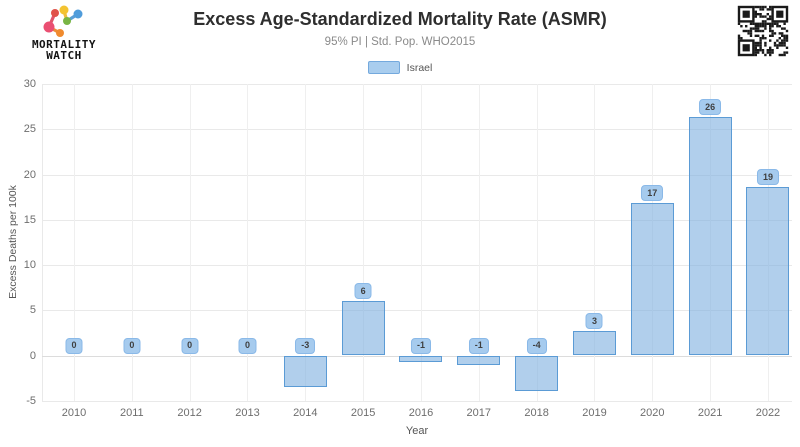 The width and height of the screenshot is (800, 447). What do you see at coordinates (31, 400) in the screenshot?
I see `y-tick-label--5: -5` at bounding box center [31, 400].